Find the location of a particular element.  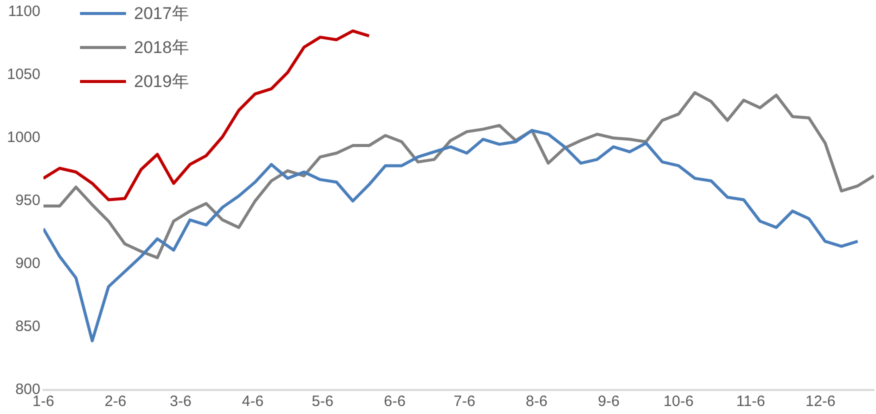

x-tick-label: 12-6 is located at coordinates (820, 401).